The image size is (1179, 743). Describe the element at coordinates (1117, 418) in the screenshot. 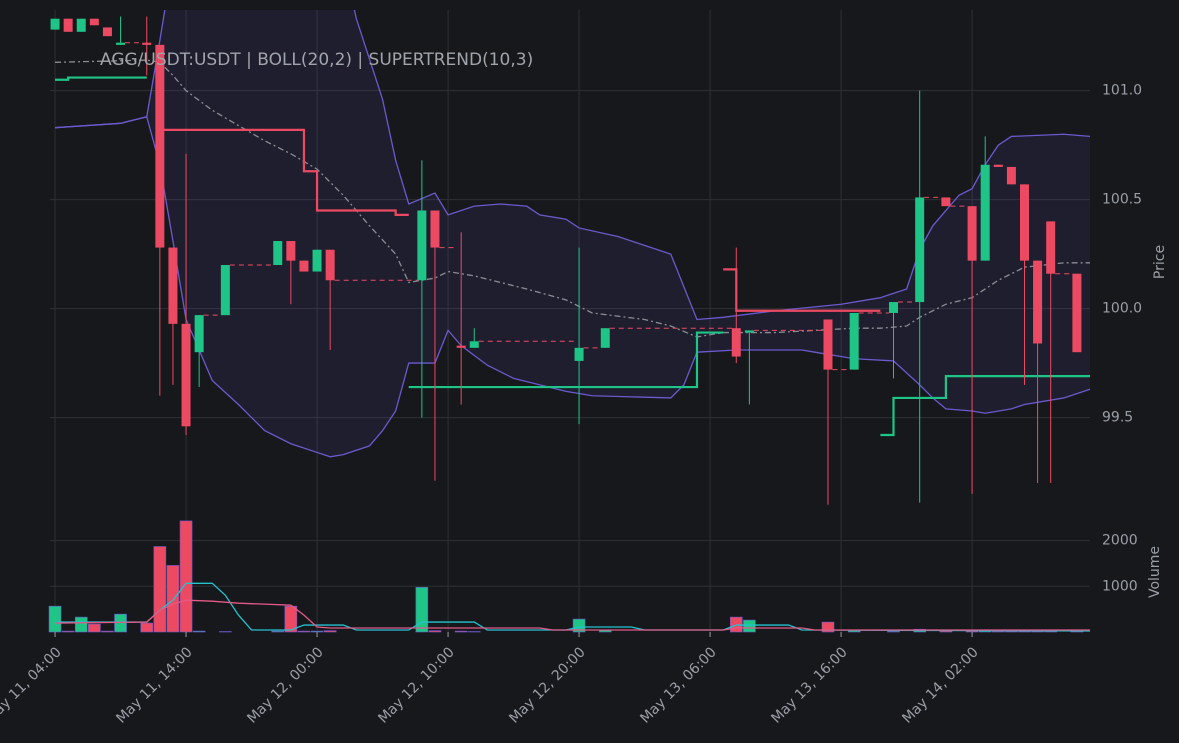

I see `y-tick-label: 99.5` at that location.